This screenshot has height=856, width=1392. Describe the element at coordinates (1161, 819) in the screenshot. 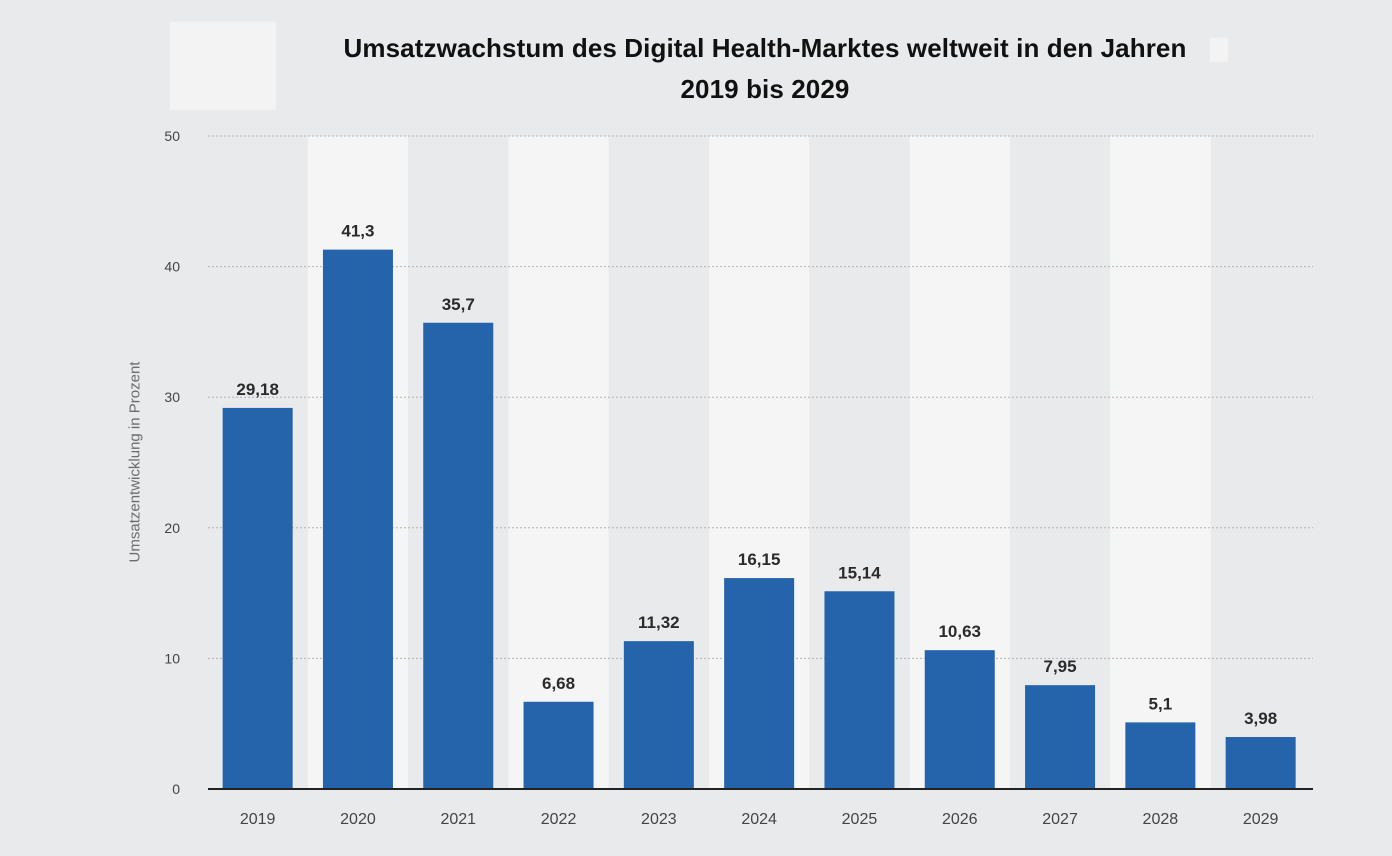

I see `x-tick-label: 2028` at that location.